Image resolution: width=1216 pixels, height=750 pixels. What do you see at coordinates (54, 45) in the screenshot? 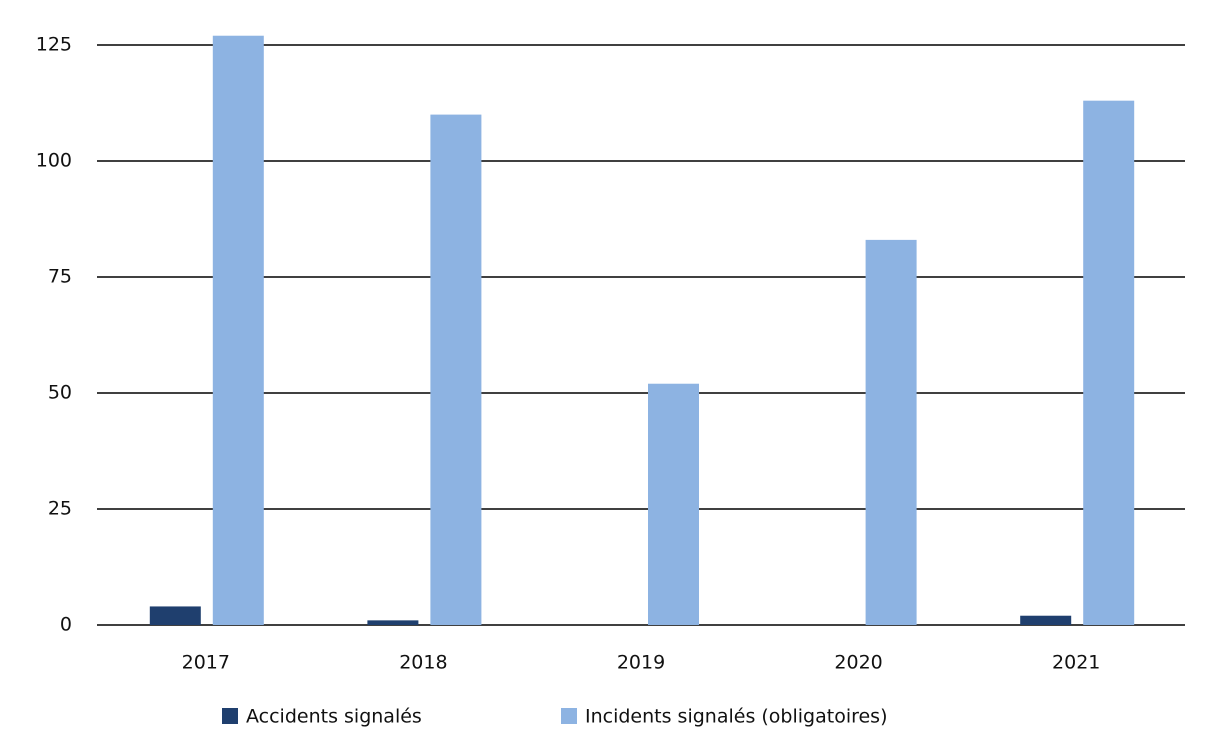
I see `y-tick-label: 125` at bounding box center [54, 45].